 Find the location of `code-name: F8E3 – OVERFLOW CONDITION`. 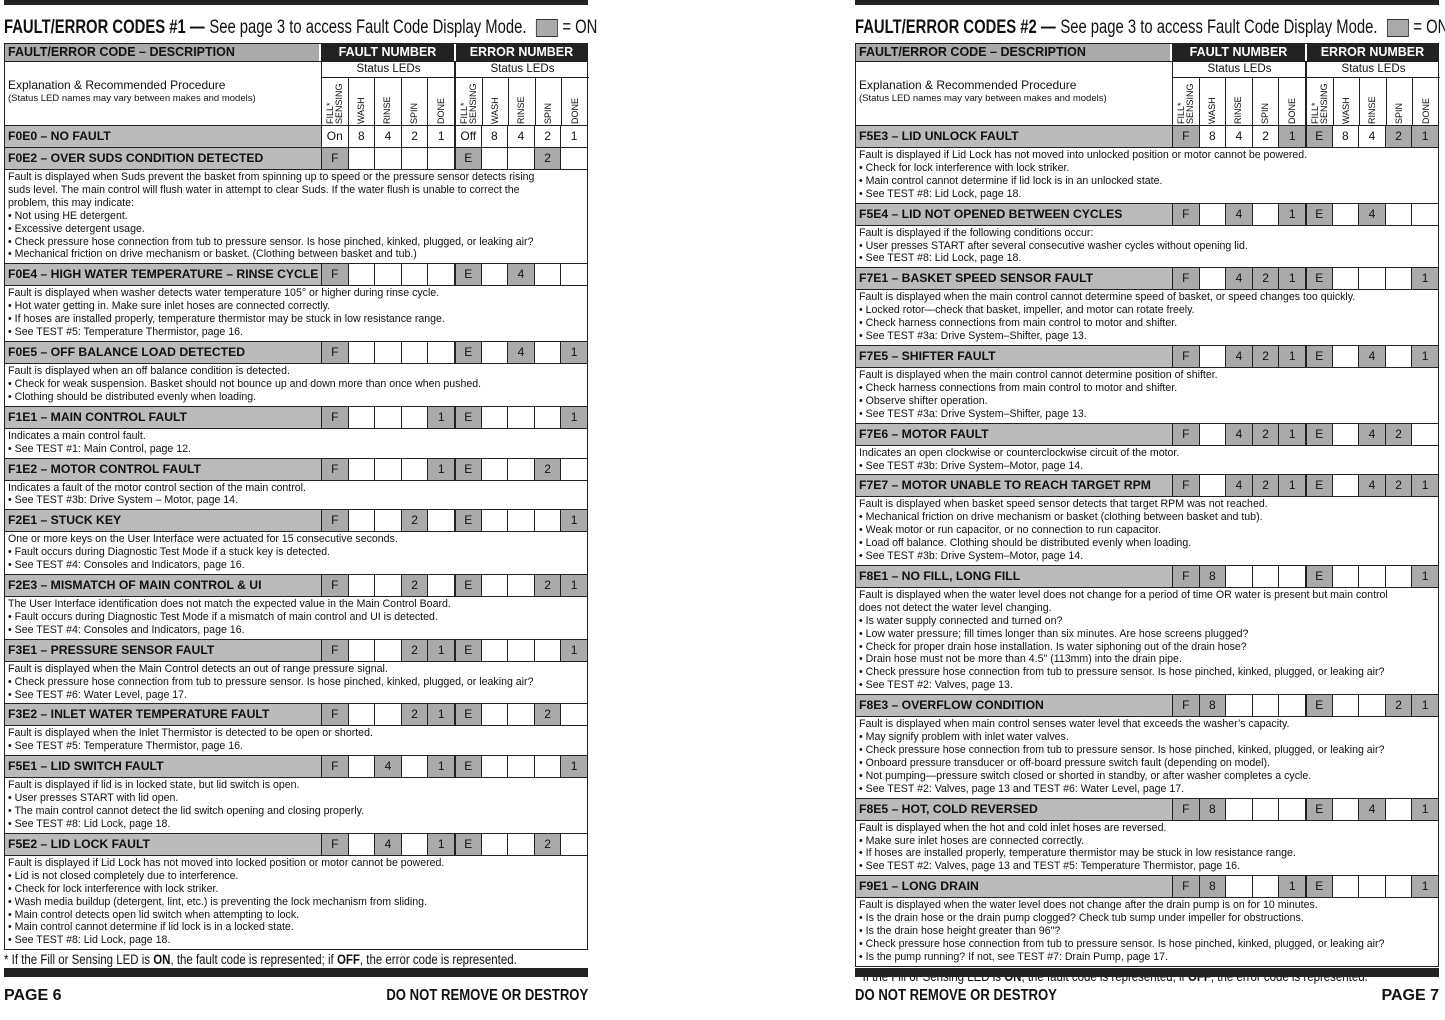

code-name: F8E3 – OVERFLOW CONDITION is located at coordinates (1014, 706).